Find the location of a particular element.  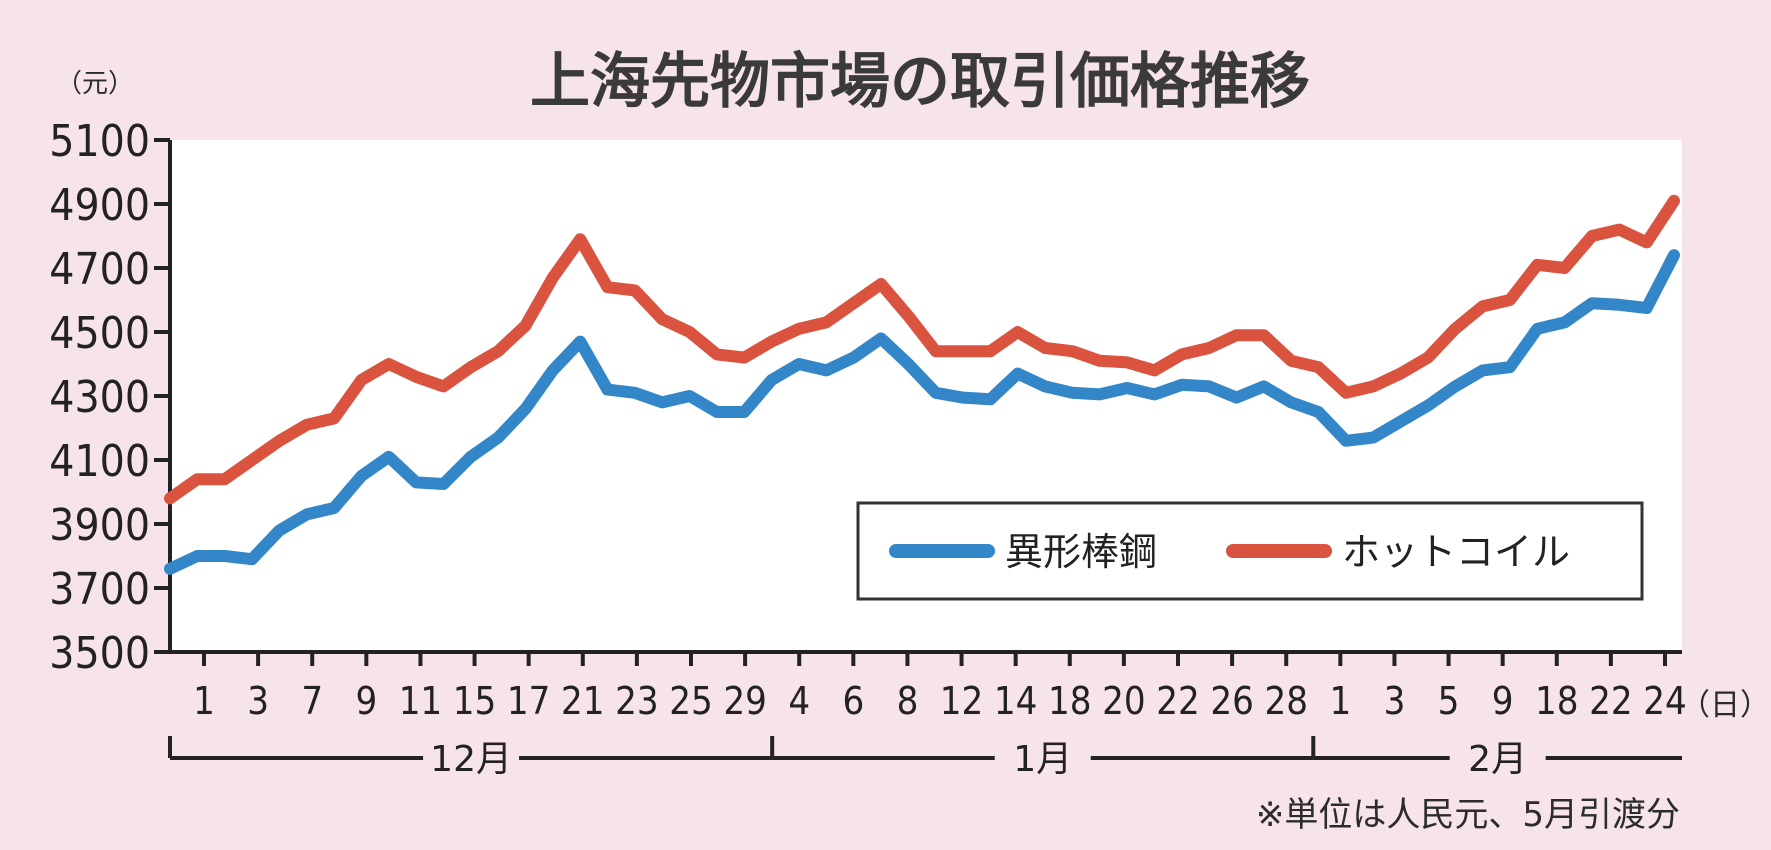

x-tick-label: 17 is located at coordinates (529, 701).